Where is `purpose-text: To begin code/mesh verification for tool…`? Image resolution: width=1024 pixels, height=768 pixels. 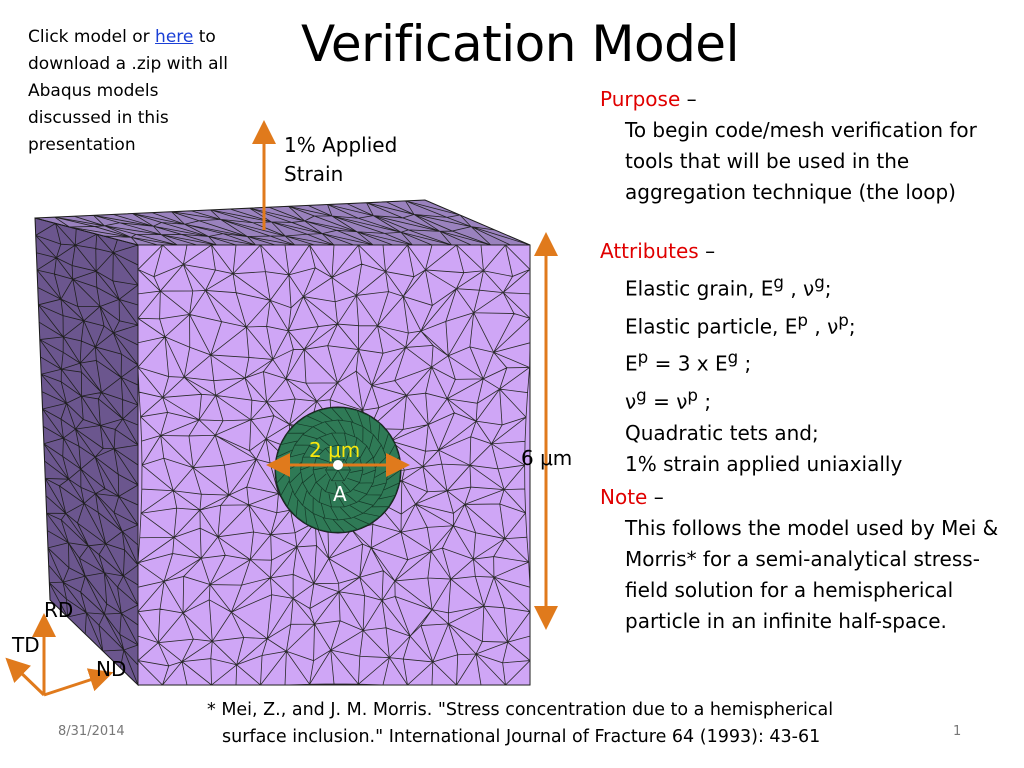 purpose-text: To begin code/mesh verification for tool… is located at coordinates (801, 161).